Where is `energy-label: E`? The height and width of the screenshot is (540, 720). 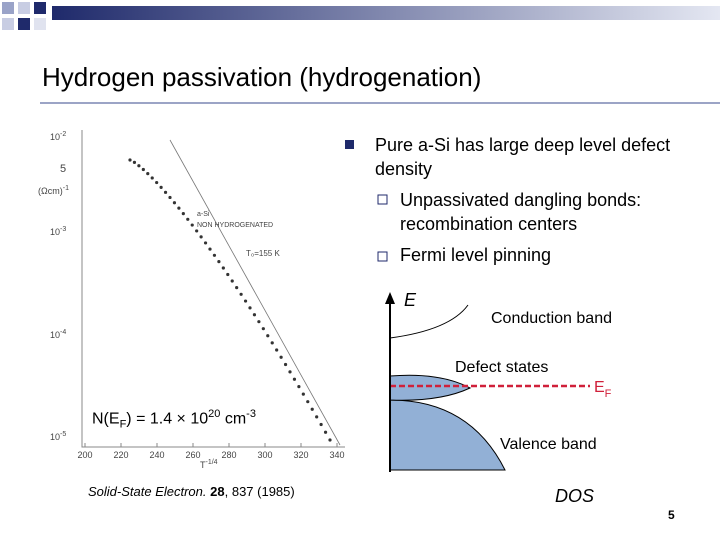 energy-label: E is located at coordinates (410, 300).